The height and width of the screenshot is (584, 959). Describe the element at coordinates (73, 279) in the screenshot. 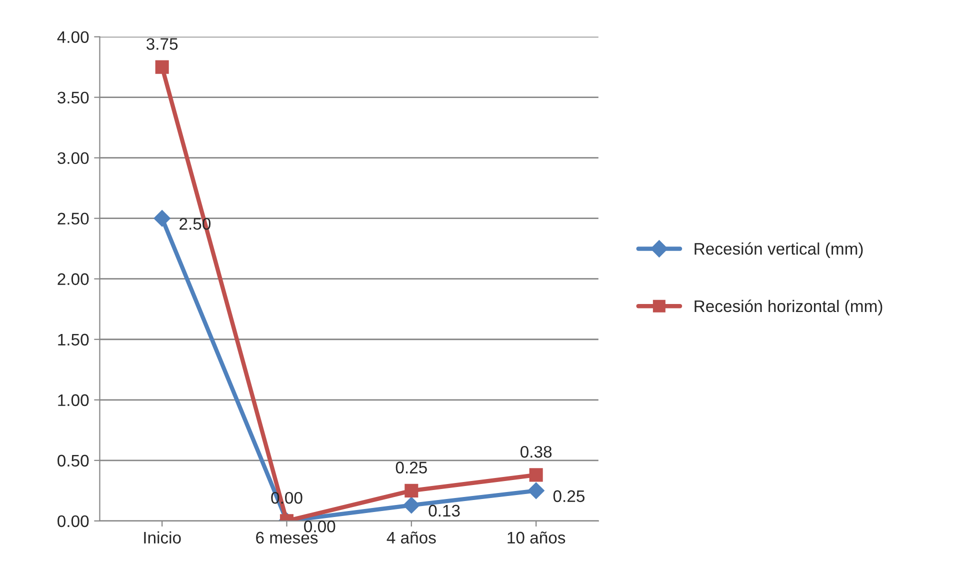

I see `y-tick-label: 2.00` at that location.